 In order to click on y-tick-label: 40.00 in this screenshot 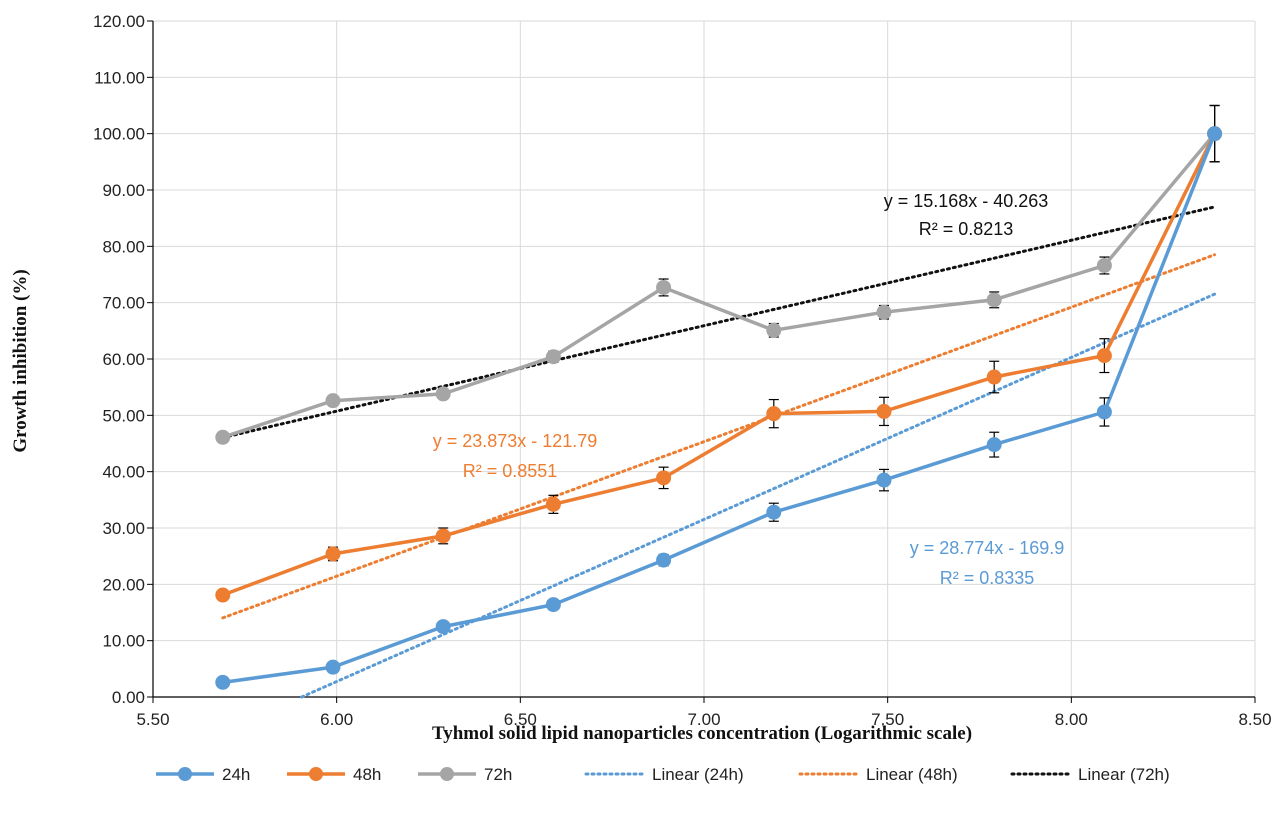, I will do `click(123, 472)`.